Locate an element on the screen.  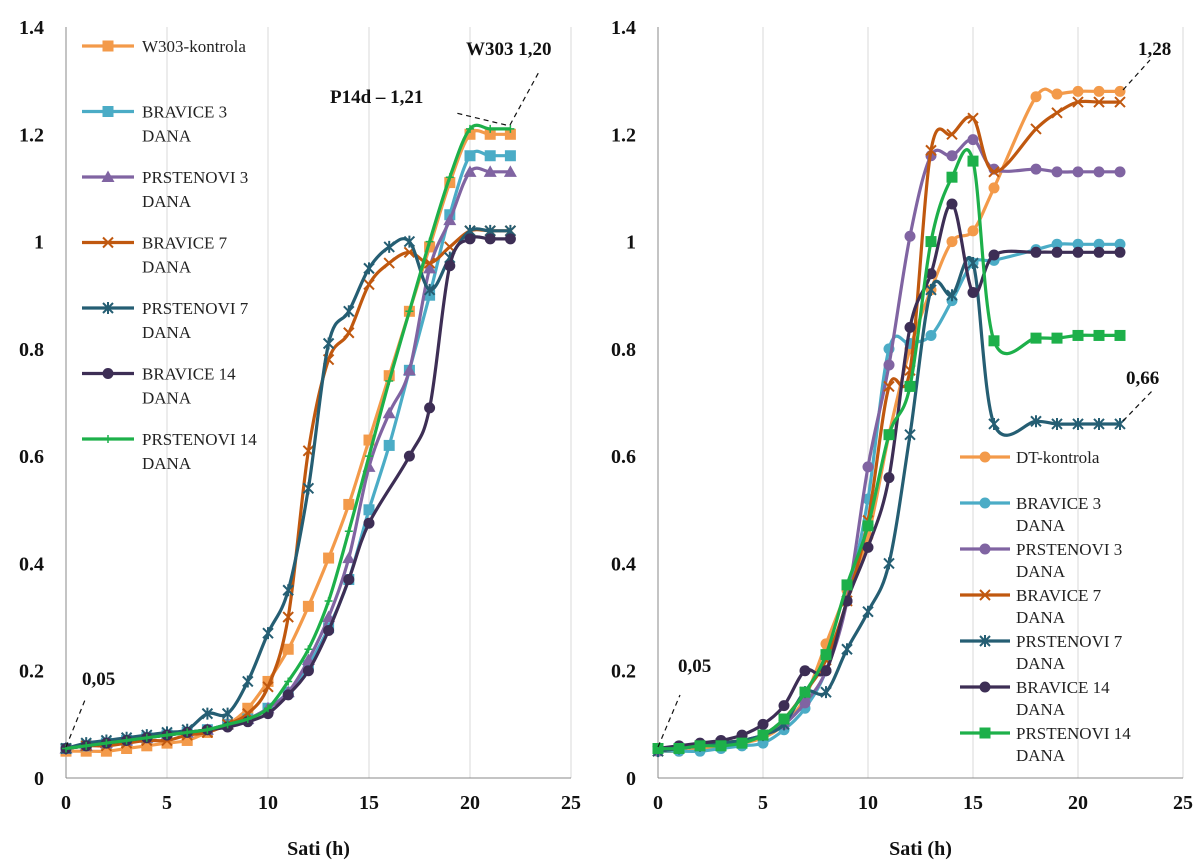
x-tick-label: 25 is located at coordinates (571, 803).